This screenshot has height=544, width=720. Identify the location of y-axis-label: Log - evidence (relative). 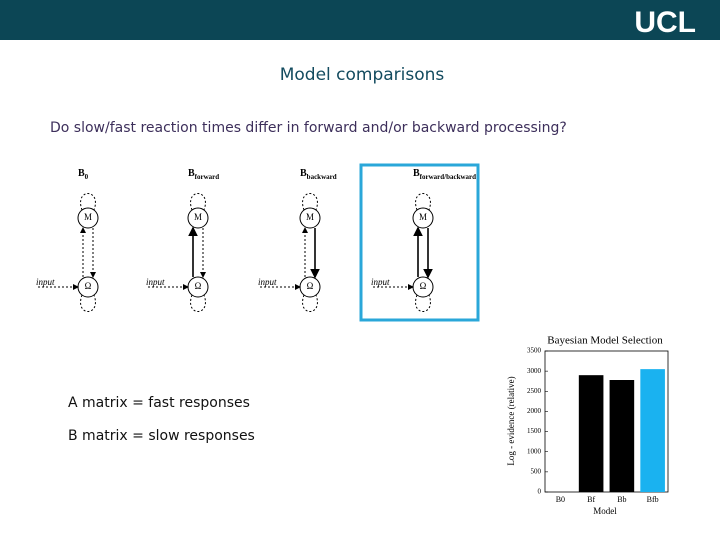
(511, 420).